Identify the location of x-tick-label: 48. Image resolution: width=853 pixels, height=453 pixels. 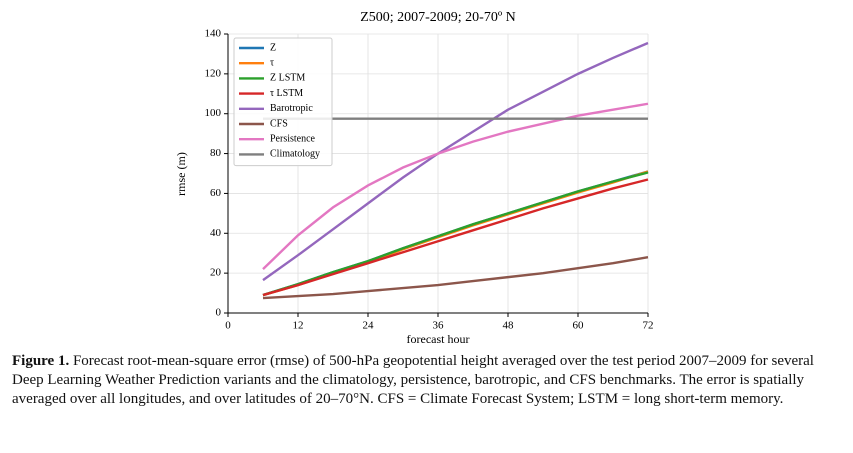
(509, 326).